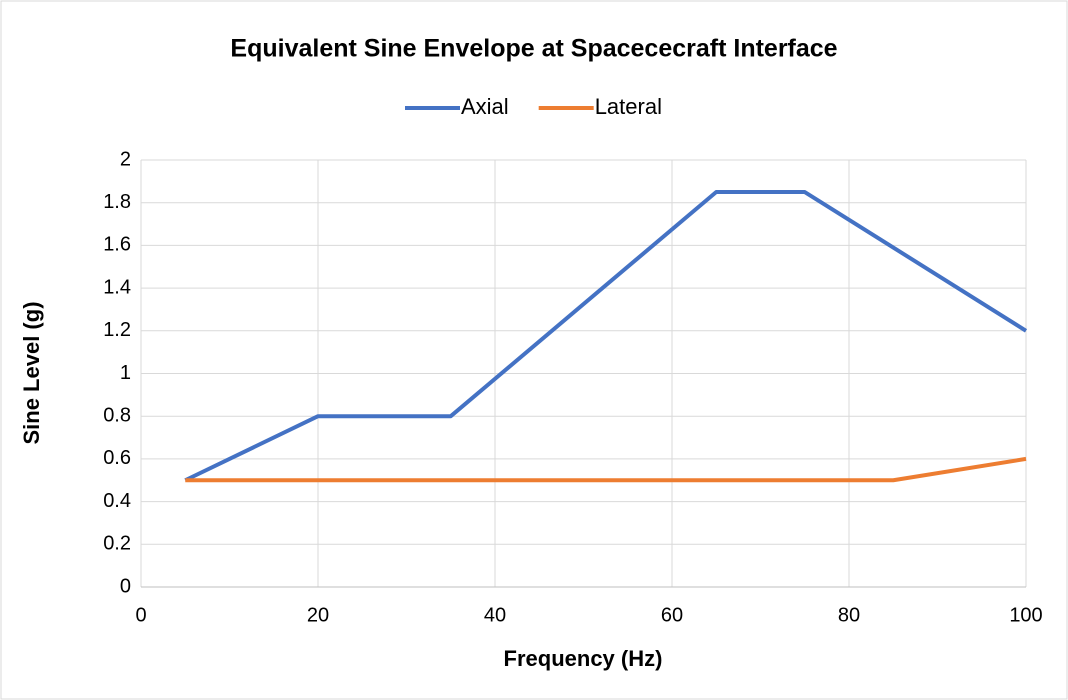 The height and width of the screenshot is (700, 1068). I want to click on y-tick-label: 0.8, so click(117, 415).